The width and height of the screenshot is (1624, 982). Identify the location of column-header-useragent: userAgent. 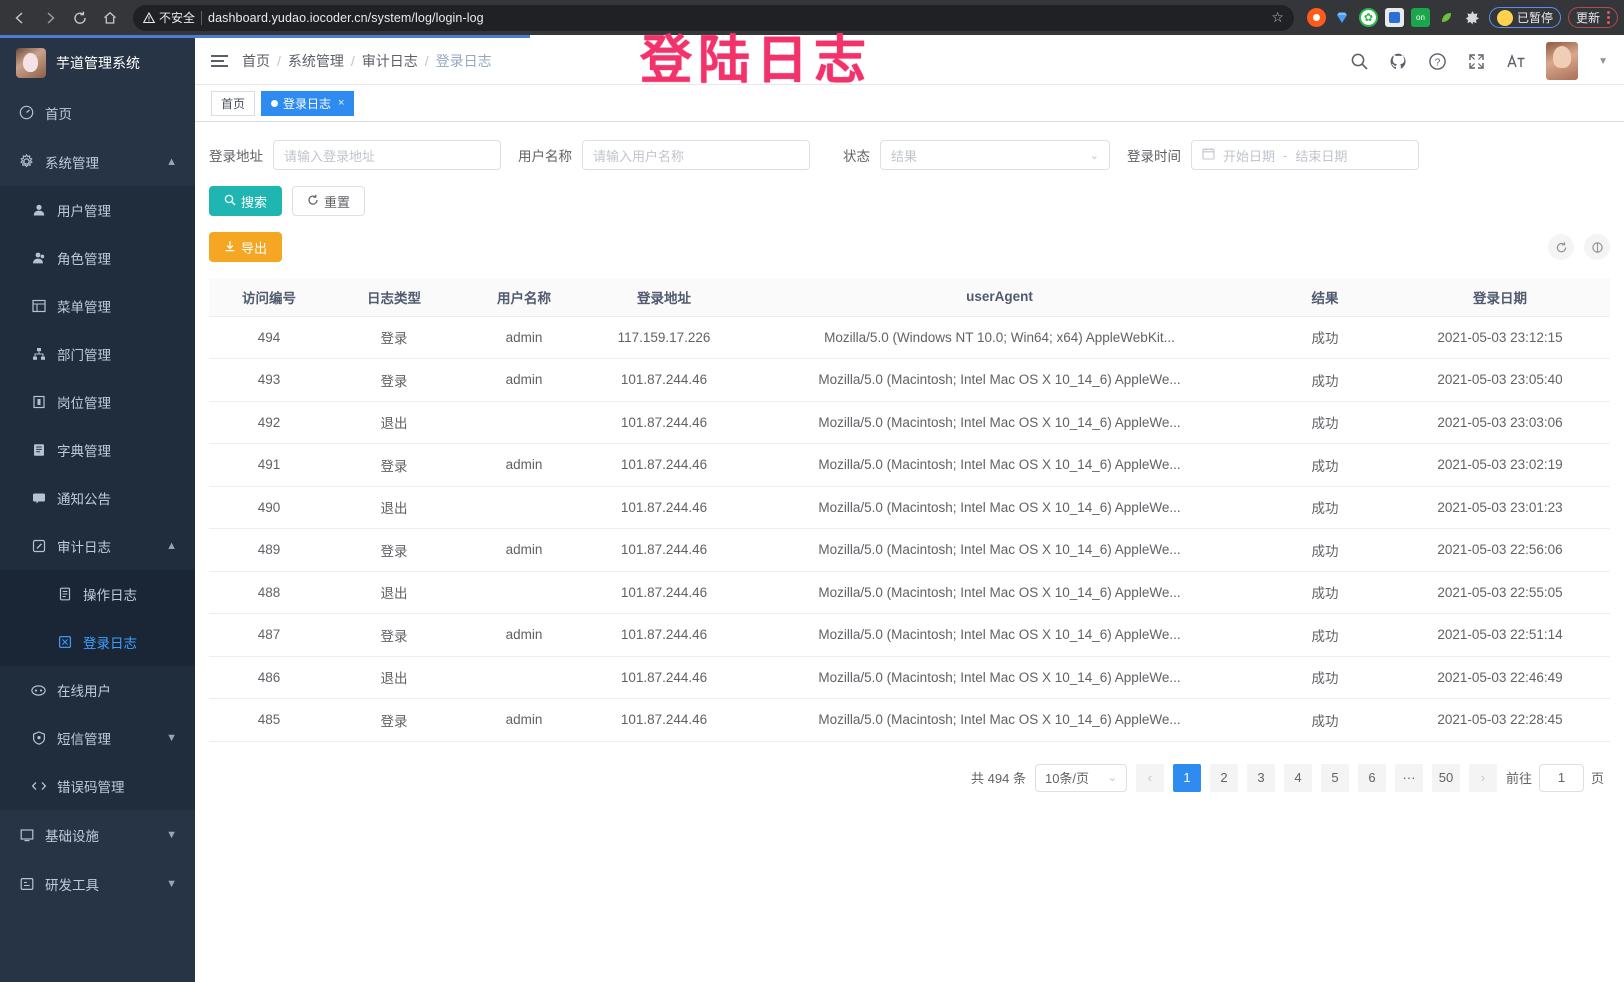
(999, 297).